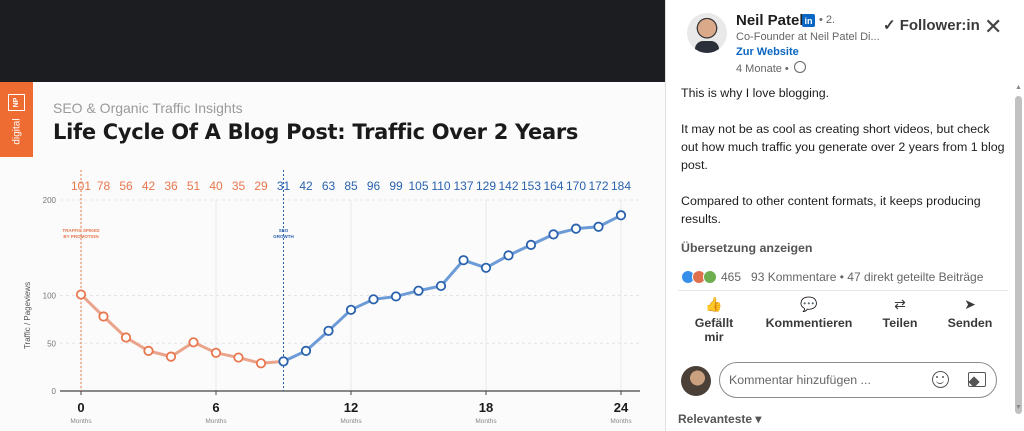 Image resolution: width=1024 pixels, height=431 pixels. I want to click on y-tick-label: 0, so click(54, 391).